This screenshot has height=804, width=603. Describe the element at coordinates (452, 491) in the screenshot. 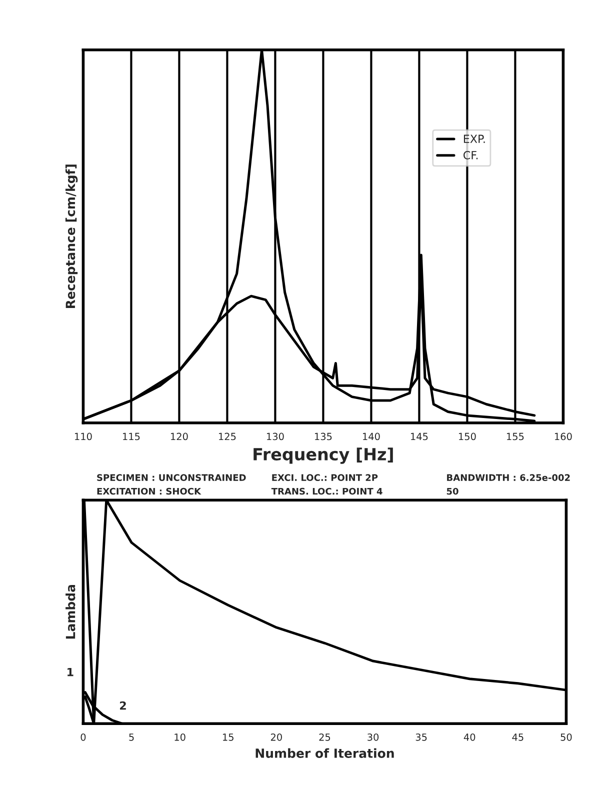

I see `text: 50` at that location.